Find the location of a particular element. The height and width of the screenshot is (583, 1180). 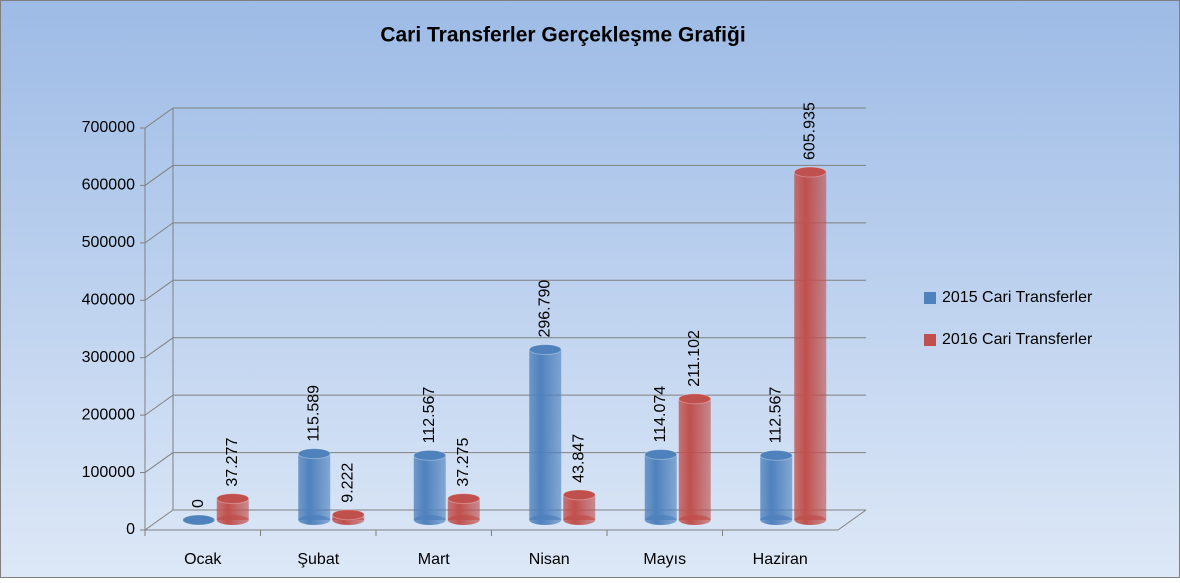

x-tick-label: Şubat is located at coordinates (318, 559).